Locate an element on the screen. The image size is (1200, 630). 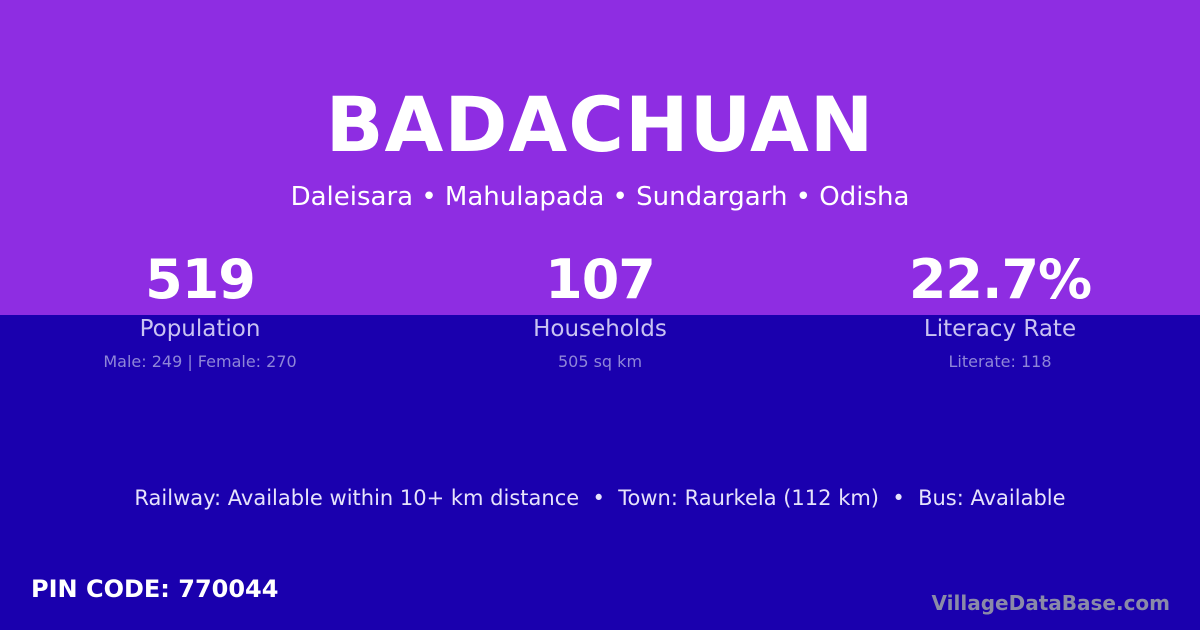
stat-value: 22.7% is located at coordinates (1000, 279).